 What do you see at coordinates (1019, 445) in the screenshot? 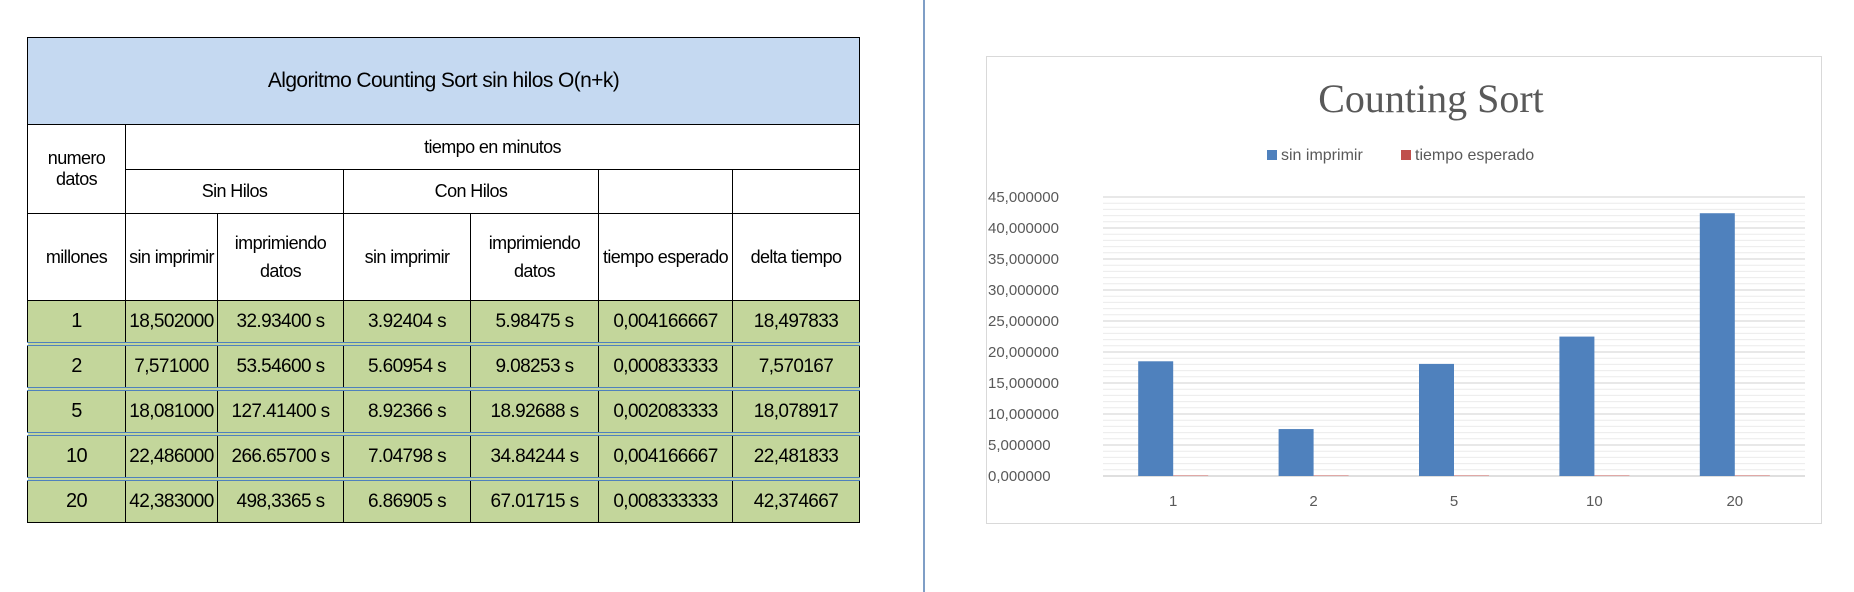
I see `y-tick-label: 5,000000` at bounding box center [1019, 445].